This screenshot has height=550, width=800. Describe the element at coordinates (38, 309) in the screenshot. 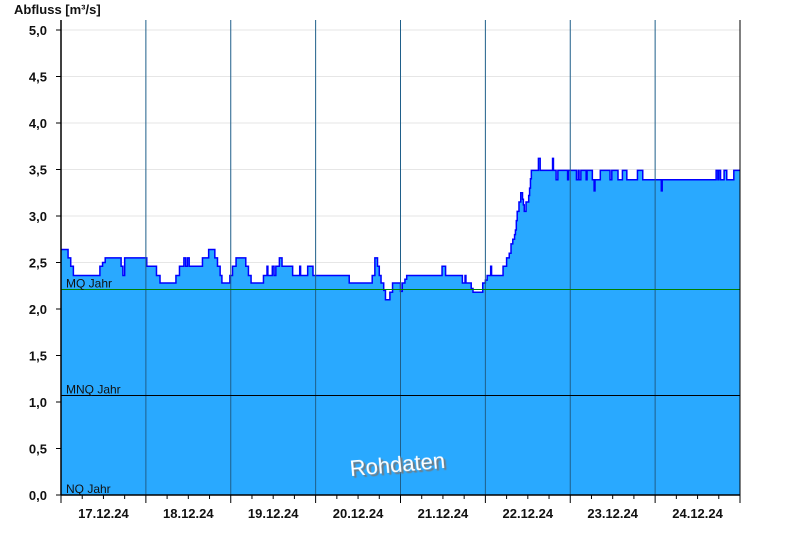

I see `y-tick-label: 2,0` at that location.